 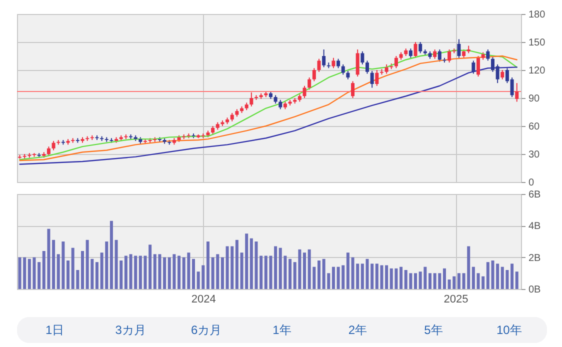 I want to click on y-tick-label: 6B, so click(x=535, y=195).